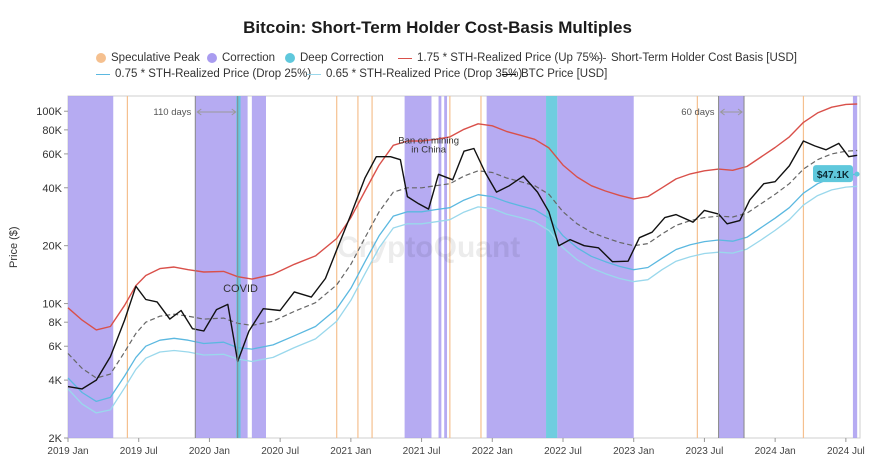 This screenshot has width=875, height=462. Describe the element at coordinates (857, 174) in the screenshot. I see `current-value-dot` at that location.